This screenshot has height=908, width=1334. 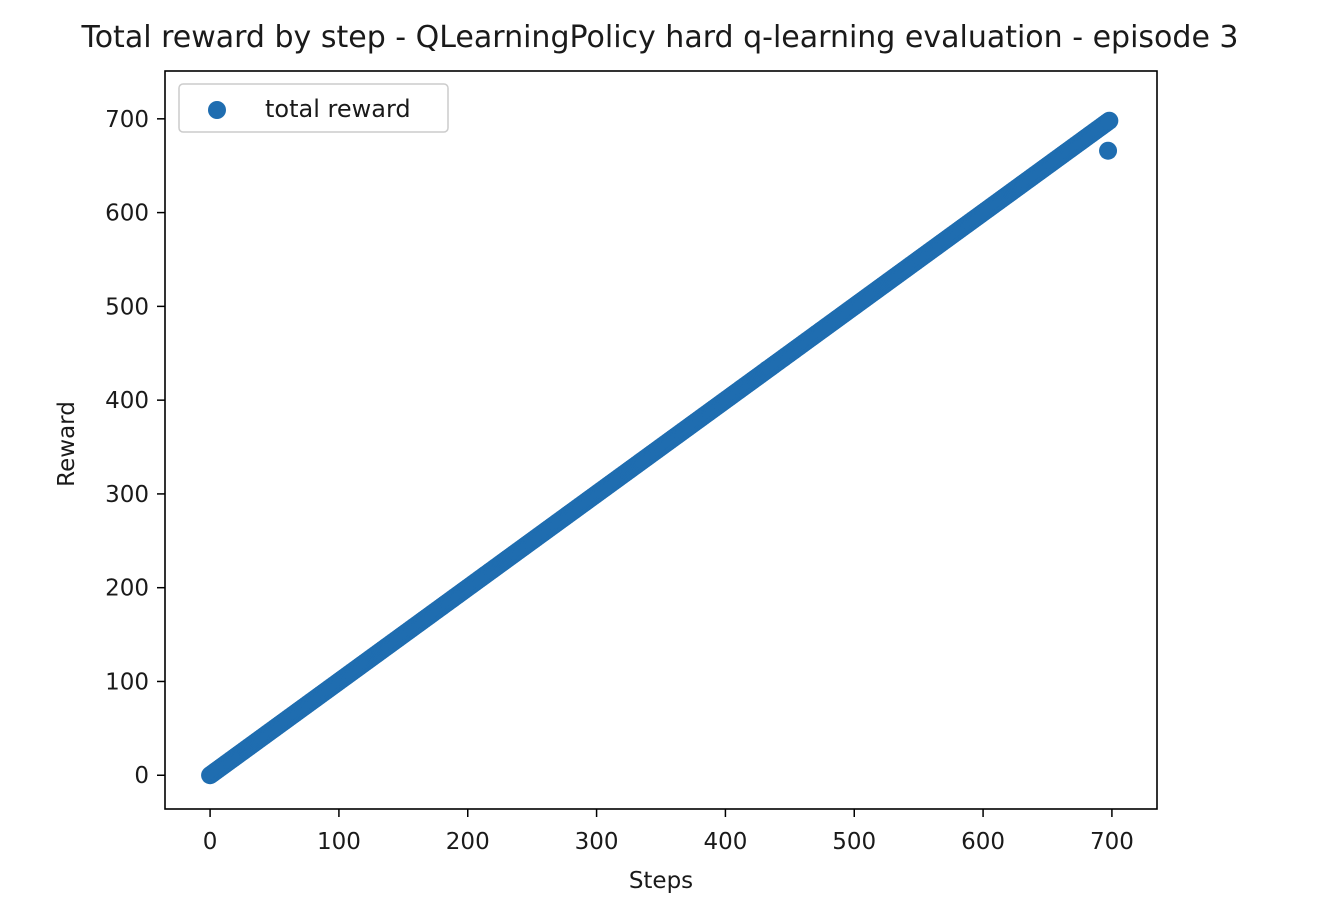 What do you see at coordinates (217, 110) in the screenshot?
I see `legend-marker` at bounding box center [217, 110].